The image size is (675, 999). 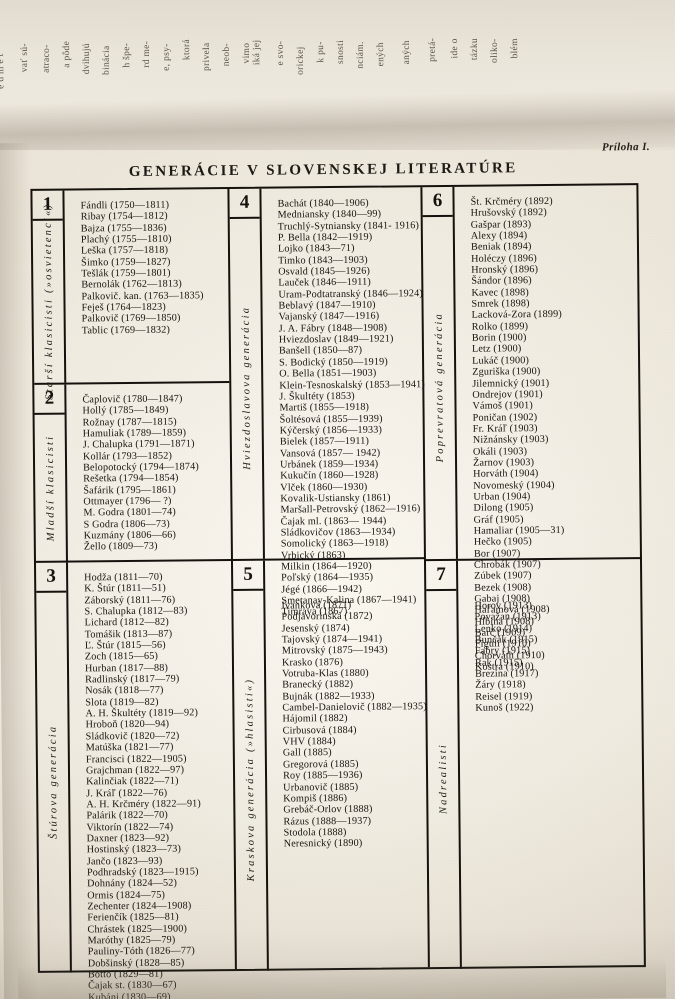 I want to click on group-number-box: 4 Hviezdoslavova generácia, so click(x=247, y=374).